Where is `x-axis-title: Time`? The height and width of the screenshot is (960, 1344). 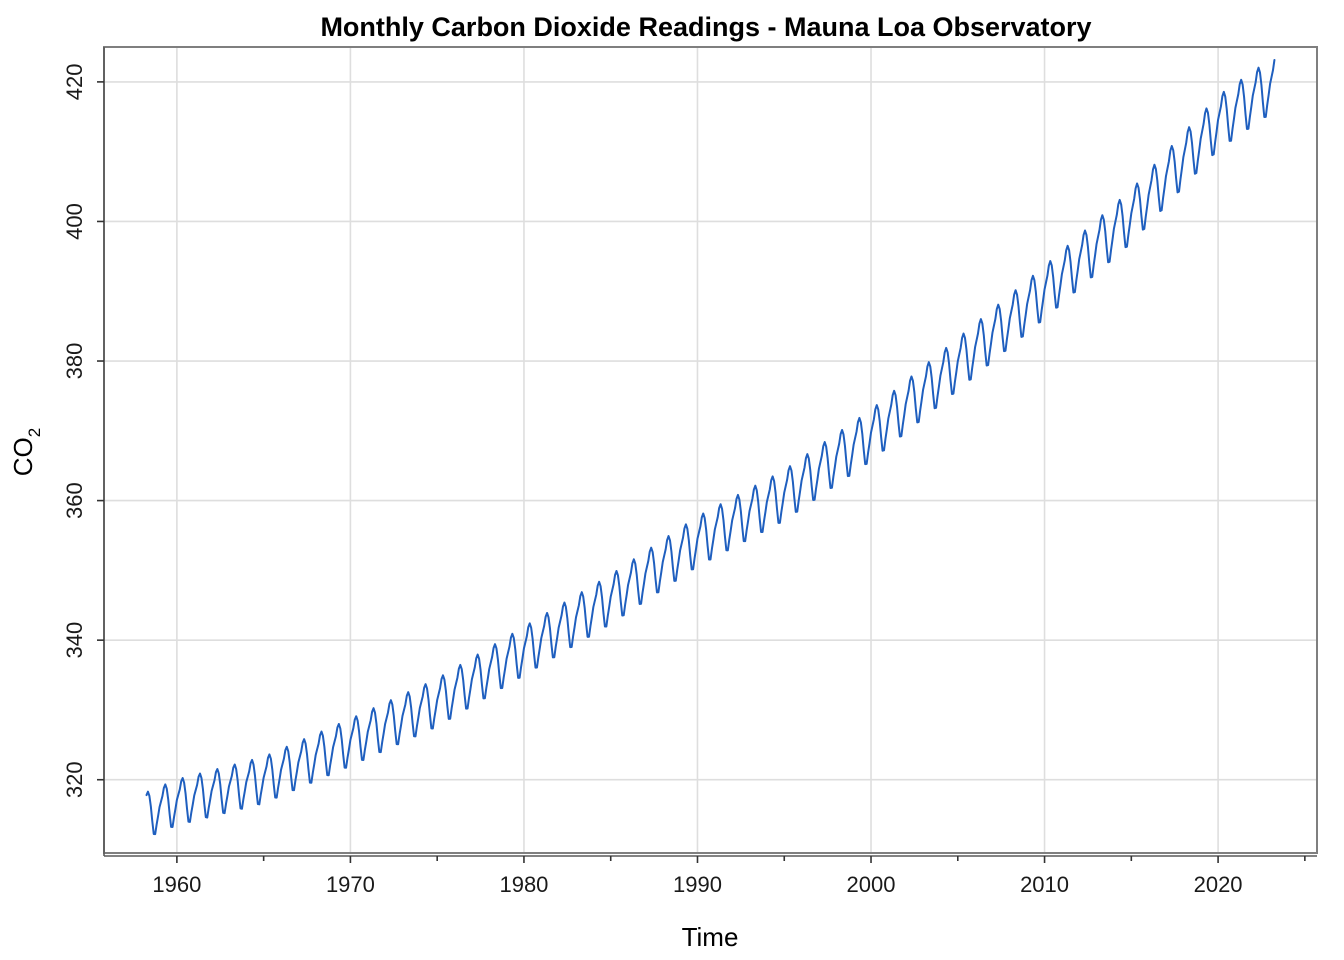
x-axis-title: Time is located at coordinates (710, 937).